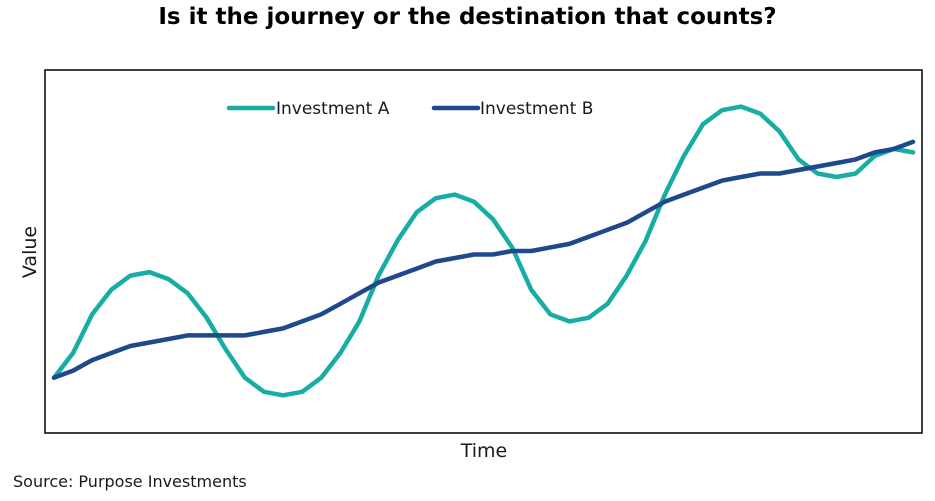 The image size is (935, 501). I want to click on y-axis-label: Value, so click(30, 252).